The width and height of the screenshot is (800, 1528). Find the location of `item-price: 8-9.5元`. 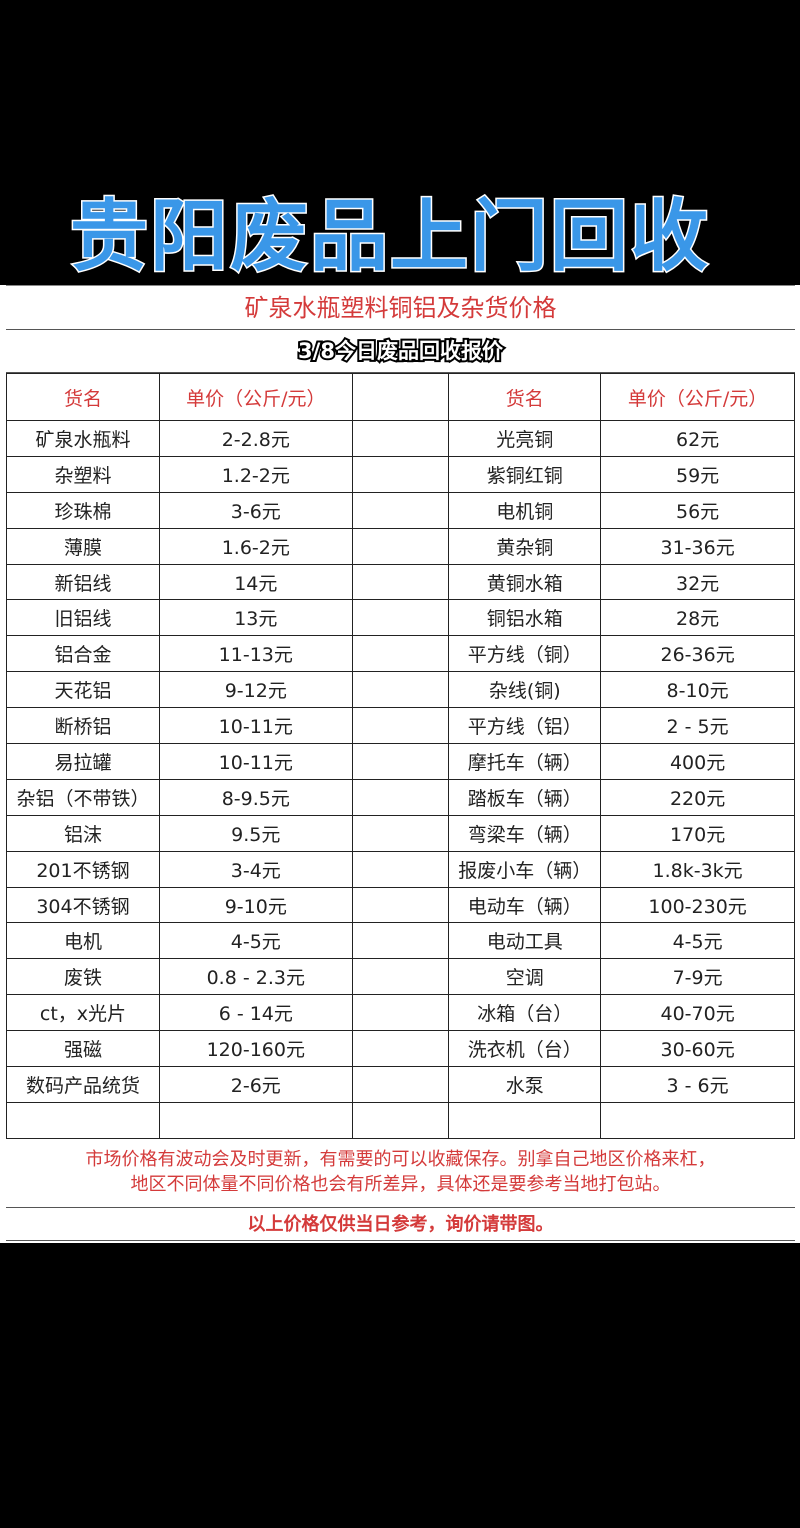

item-price: 8-9.5元 is located at coordinates (255, 797).